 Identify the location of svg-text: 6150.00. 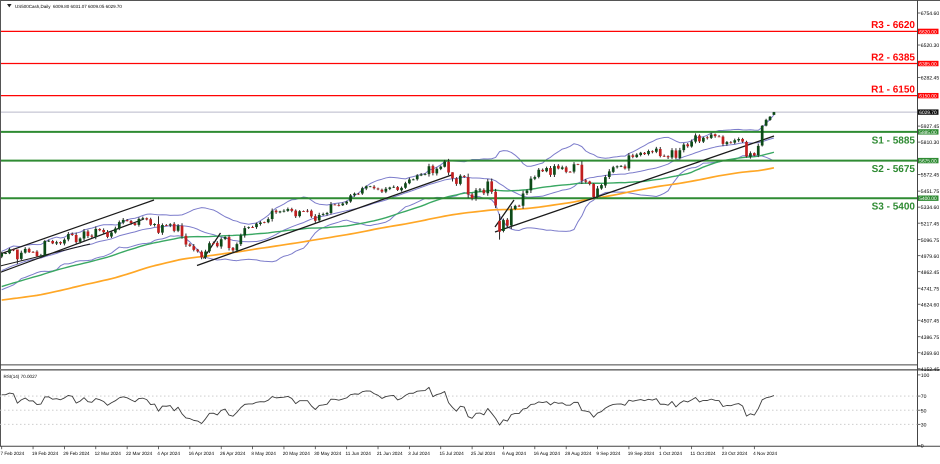
(928, 97).